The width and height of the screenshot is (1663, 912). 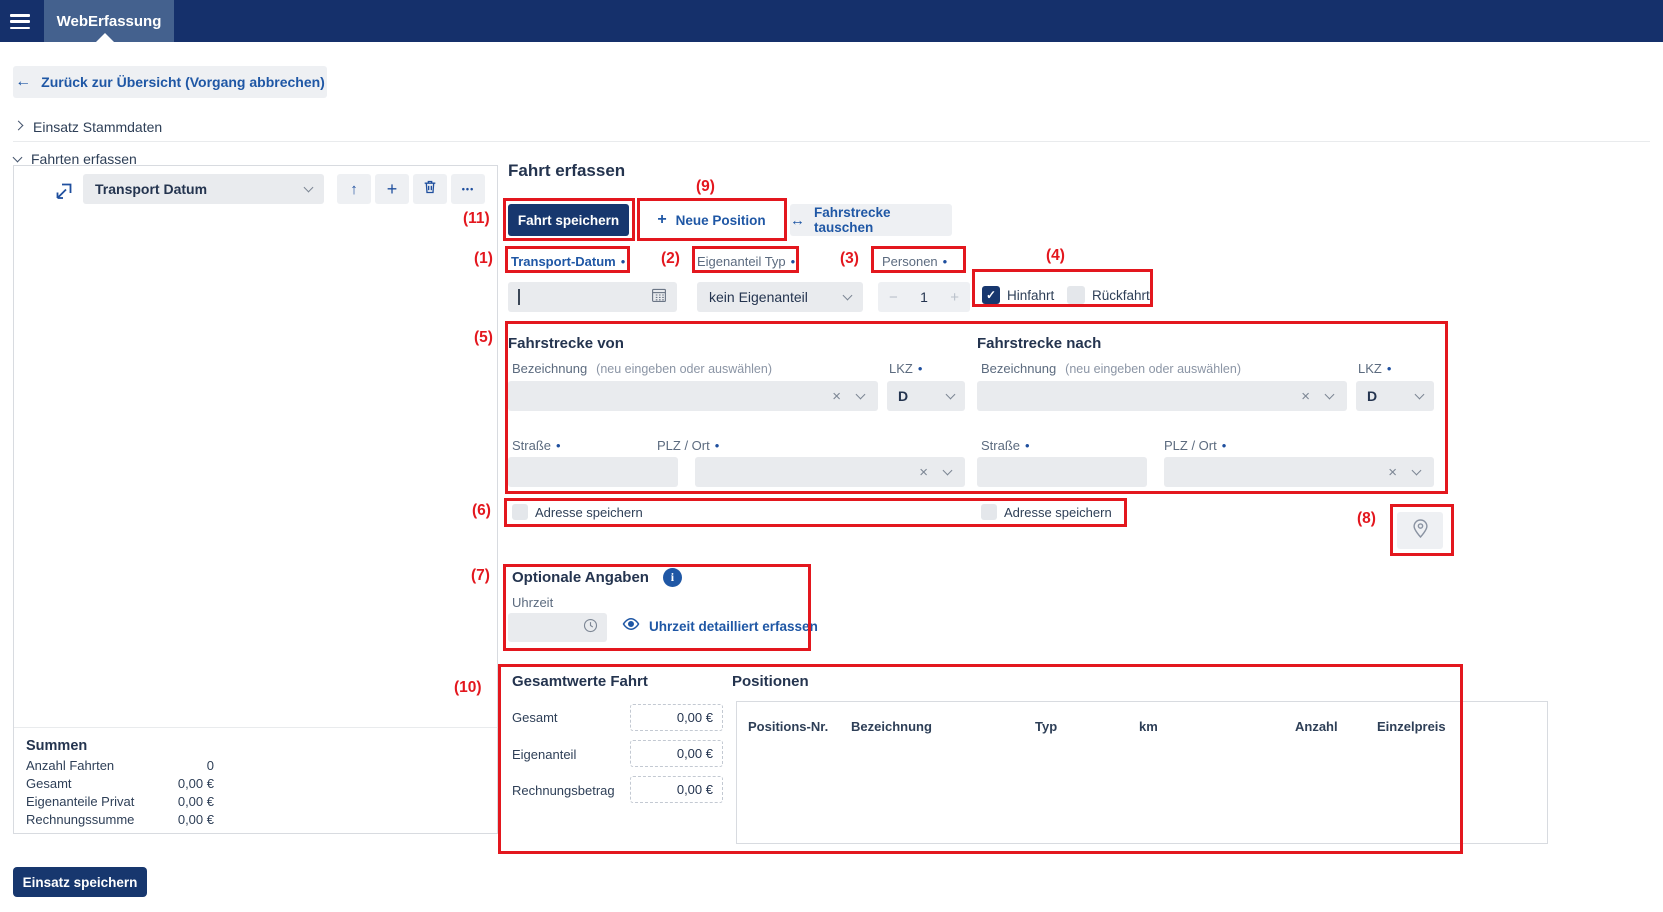 I want to click on uhrzeit-detail-link: Uhrzeit detailliert erfassen, so click(x=720, y=626).